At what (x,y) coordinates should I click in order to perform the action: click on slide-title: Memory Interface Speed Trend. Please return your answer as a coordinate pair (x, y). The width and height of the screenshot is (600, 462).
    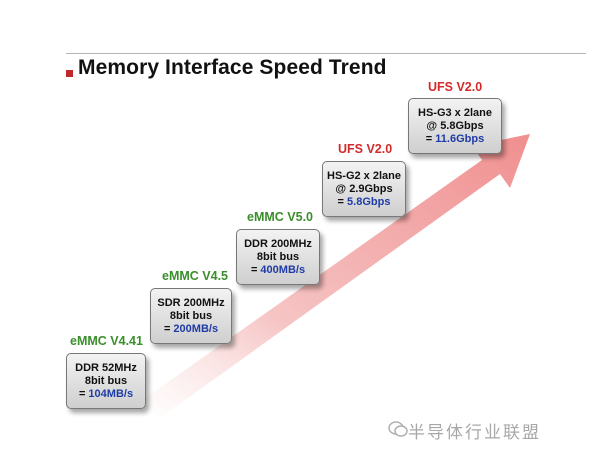
    Looking at the image, I should click on (232, 67).